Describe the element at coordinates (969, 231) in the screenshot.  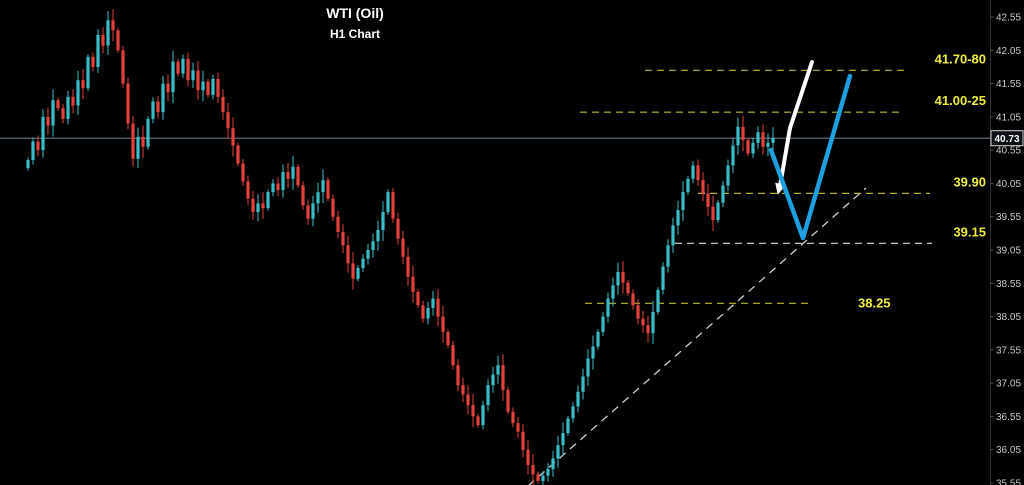
I see `level-label-39-15: 39.15` at that location.